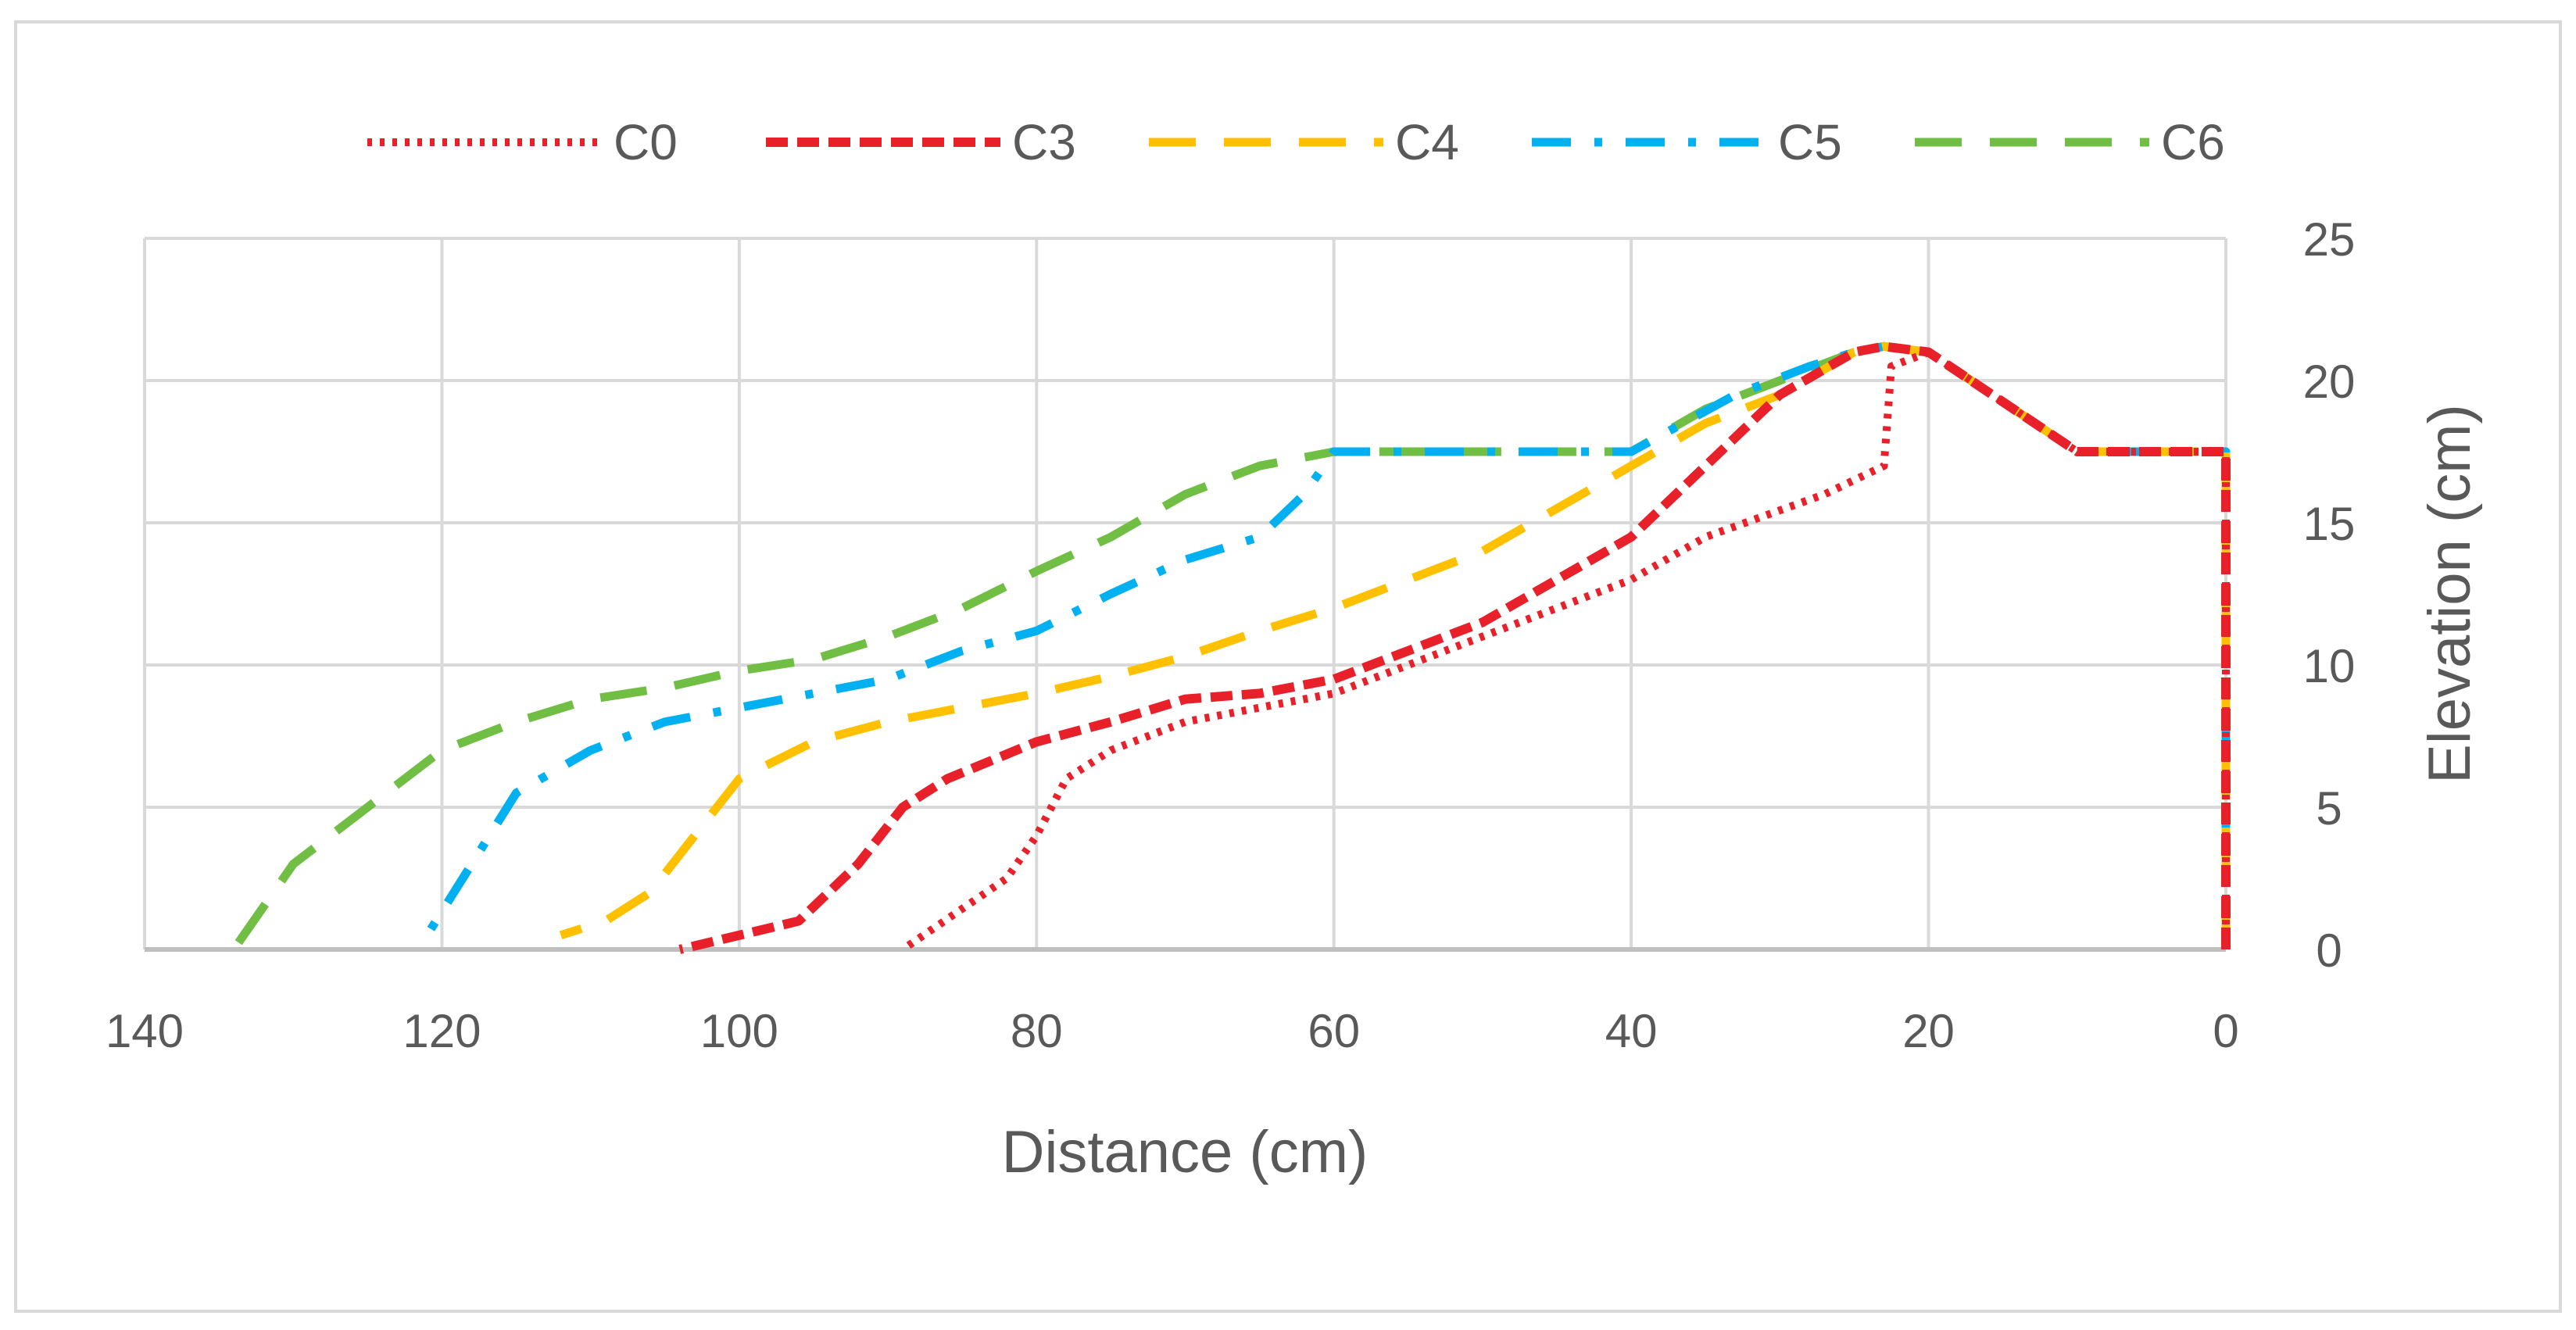  Describe the element at coordinates (1334, 1031) in the screenshot. I see `x-tick-label: 60` at that location.